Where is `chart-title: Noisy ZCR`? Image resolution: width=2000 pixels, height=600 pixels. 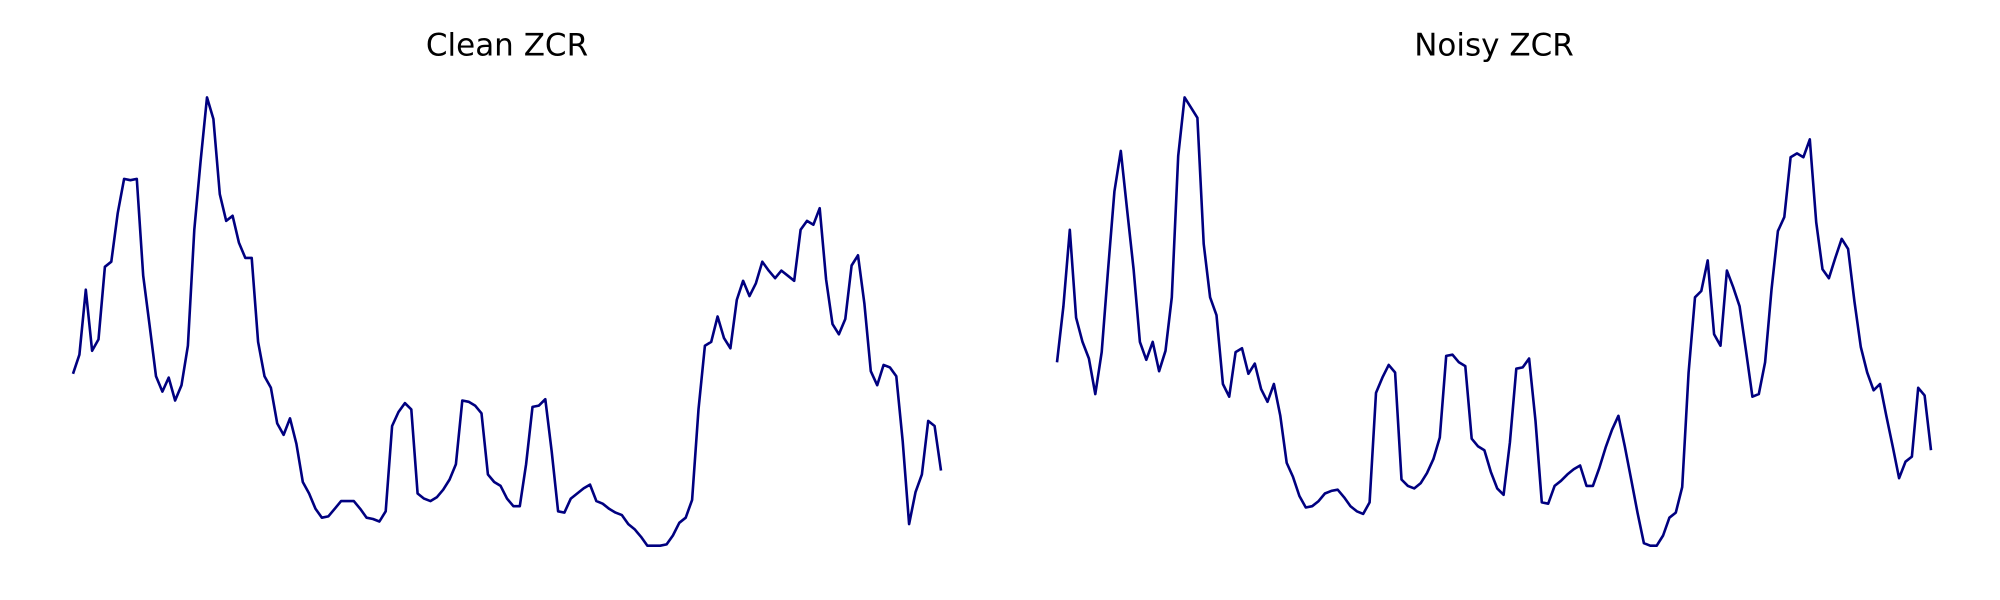 chart-title: Noisy ZCR is located at coordinates (1494, 46).